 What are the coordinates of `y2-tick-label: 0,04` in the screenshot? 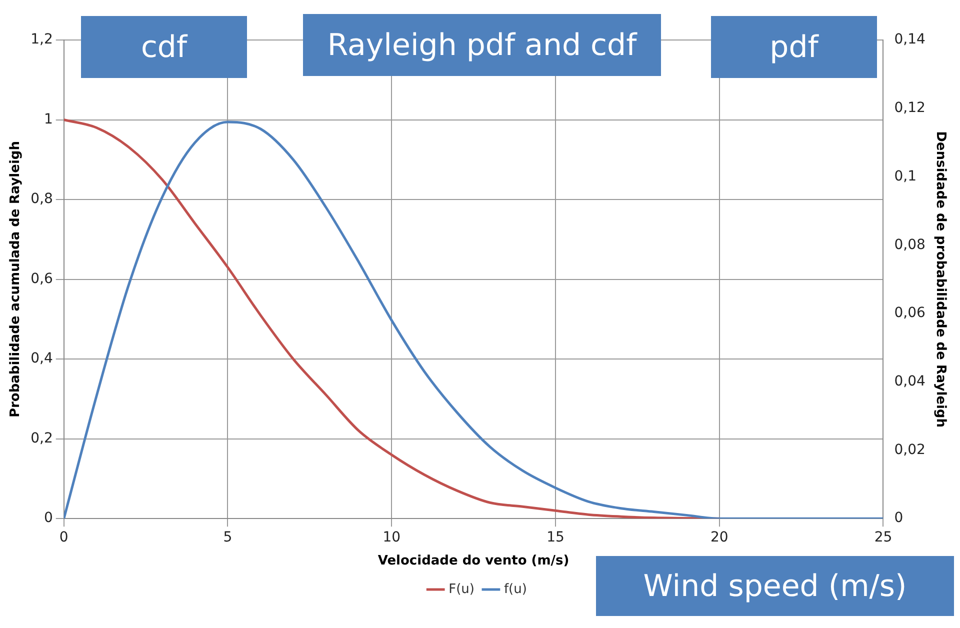 It's located at (910, 382).